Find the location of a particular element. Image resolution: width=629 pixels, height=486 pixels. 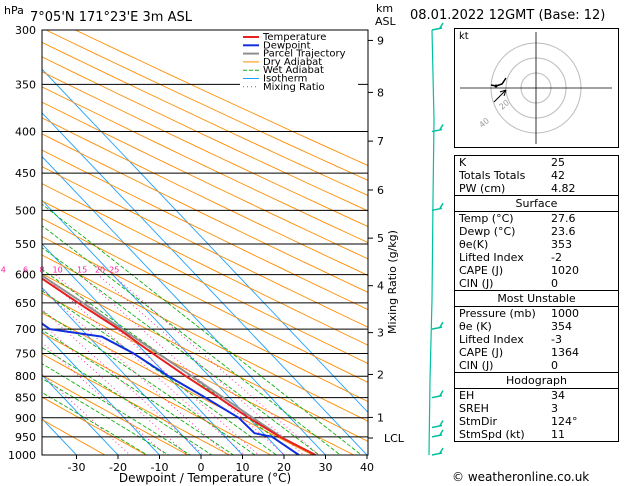

mu-label: θe (K) is located at coordinates (475, 326).